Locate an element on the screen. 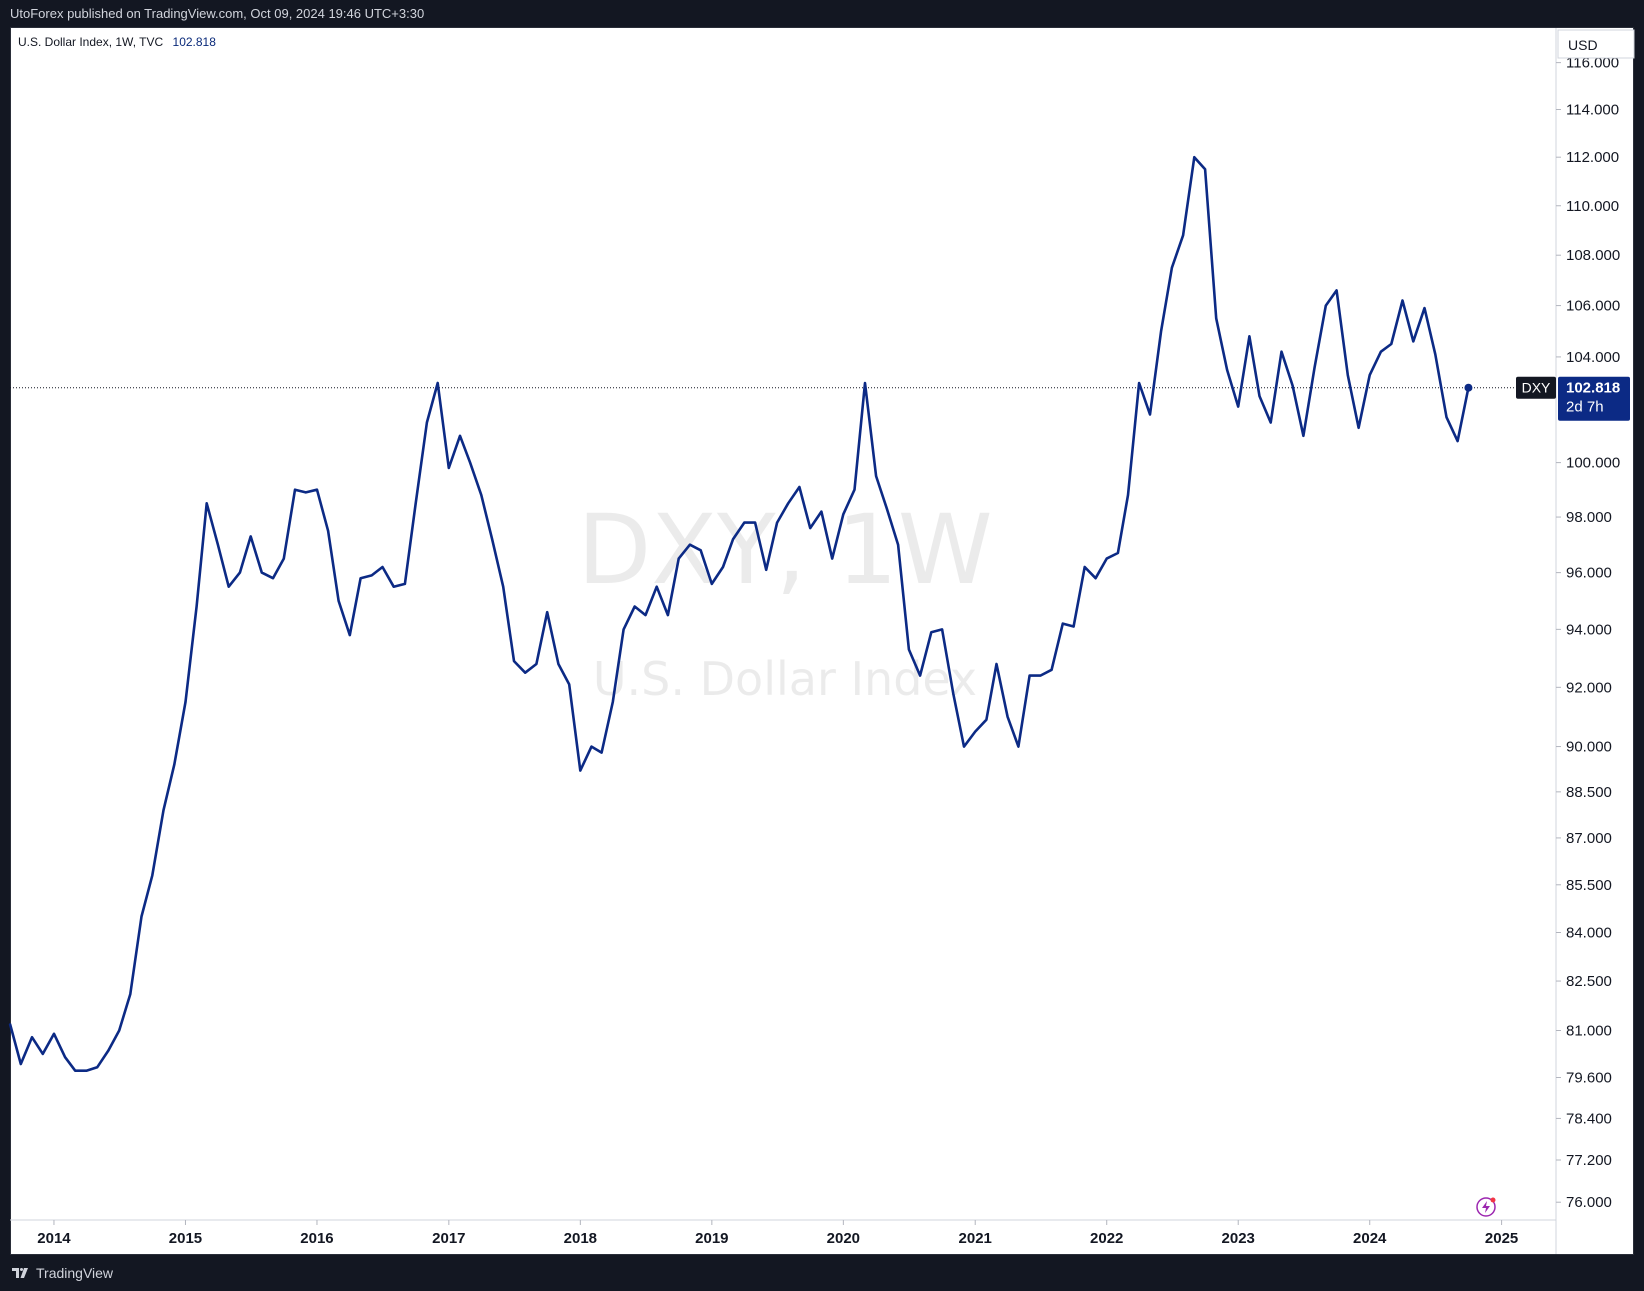 The width and height of the screenshot is (1644, 1291). time-tick-label: 2017 is located at coordinates (448, 1238).